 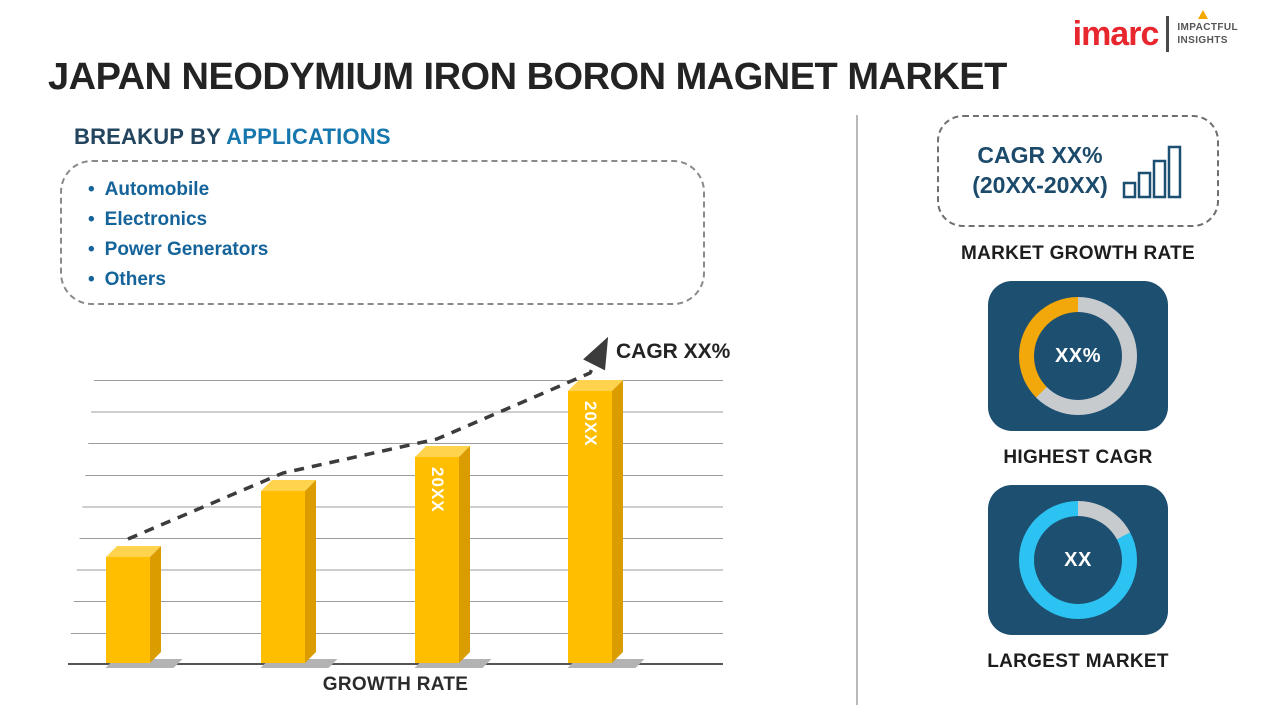 I want to click on application-item: Power Generators, so click(x=382, y=250).